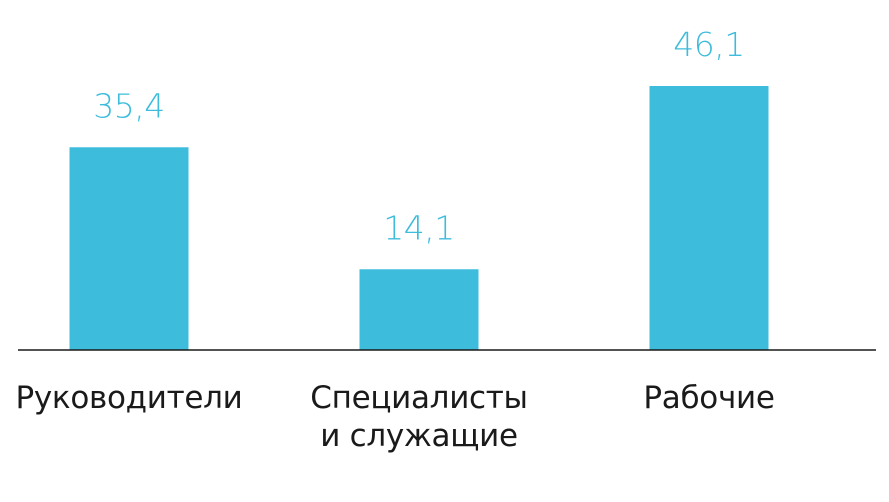 The height and width of the screenshot is (502, 889). Describe the element at coordinates (418, 227) in the screenshot. I see `value-label-2: 14,1` at that location.